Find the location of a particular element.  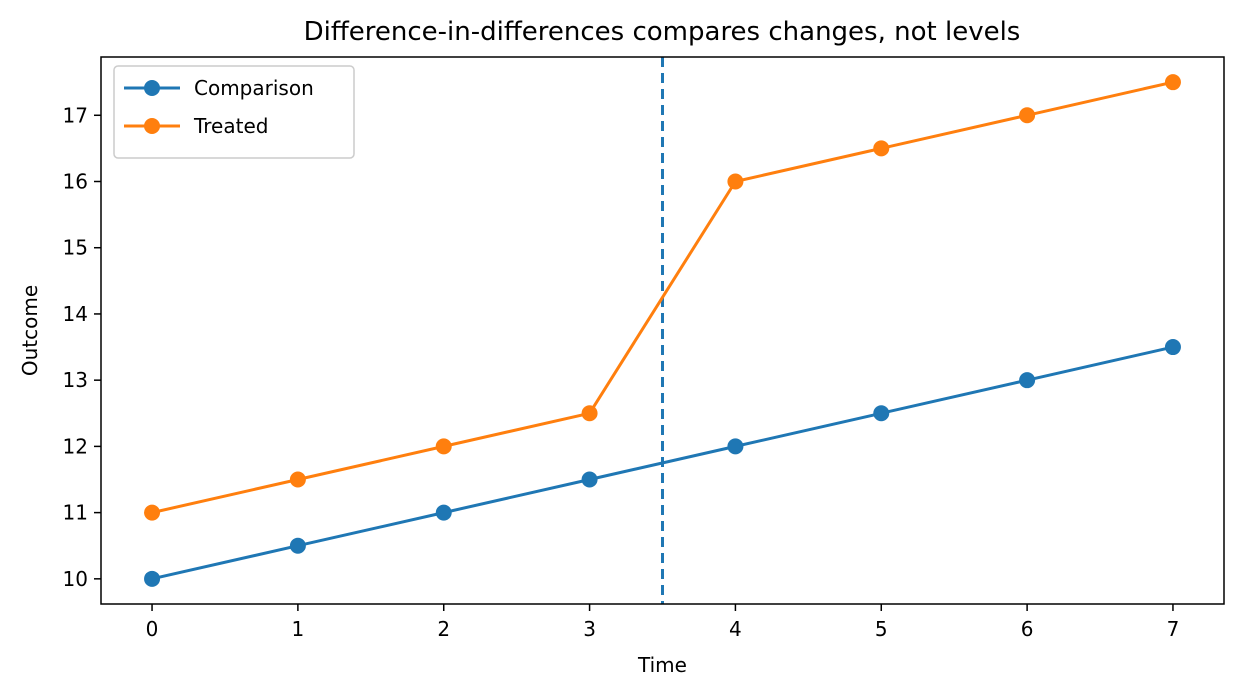

y-tick-label: 13 is located at coordinates (75, 380).